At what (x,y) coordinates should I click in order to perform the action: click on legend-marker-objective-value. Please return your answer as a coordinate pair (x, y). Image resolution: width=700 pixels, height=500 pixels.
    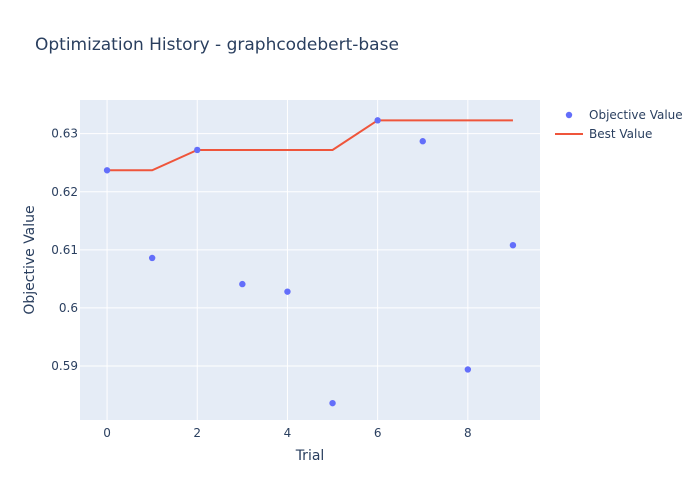
    Looking at the image, I should click on (569, 115).